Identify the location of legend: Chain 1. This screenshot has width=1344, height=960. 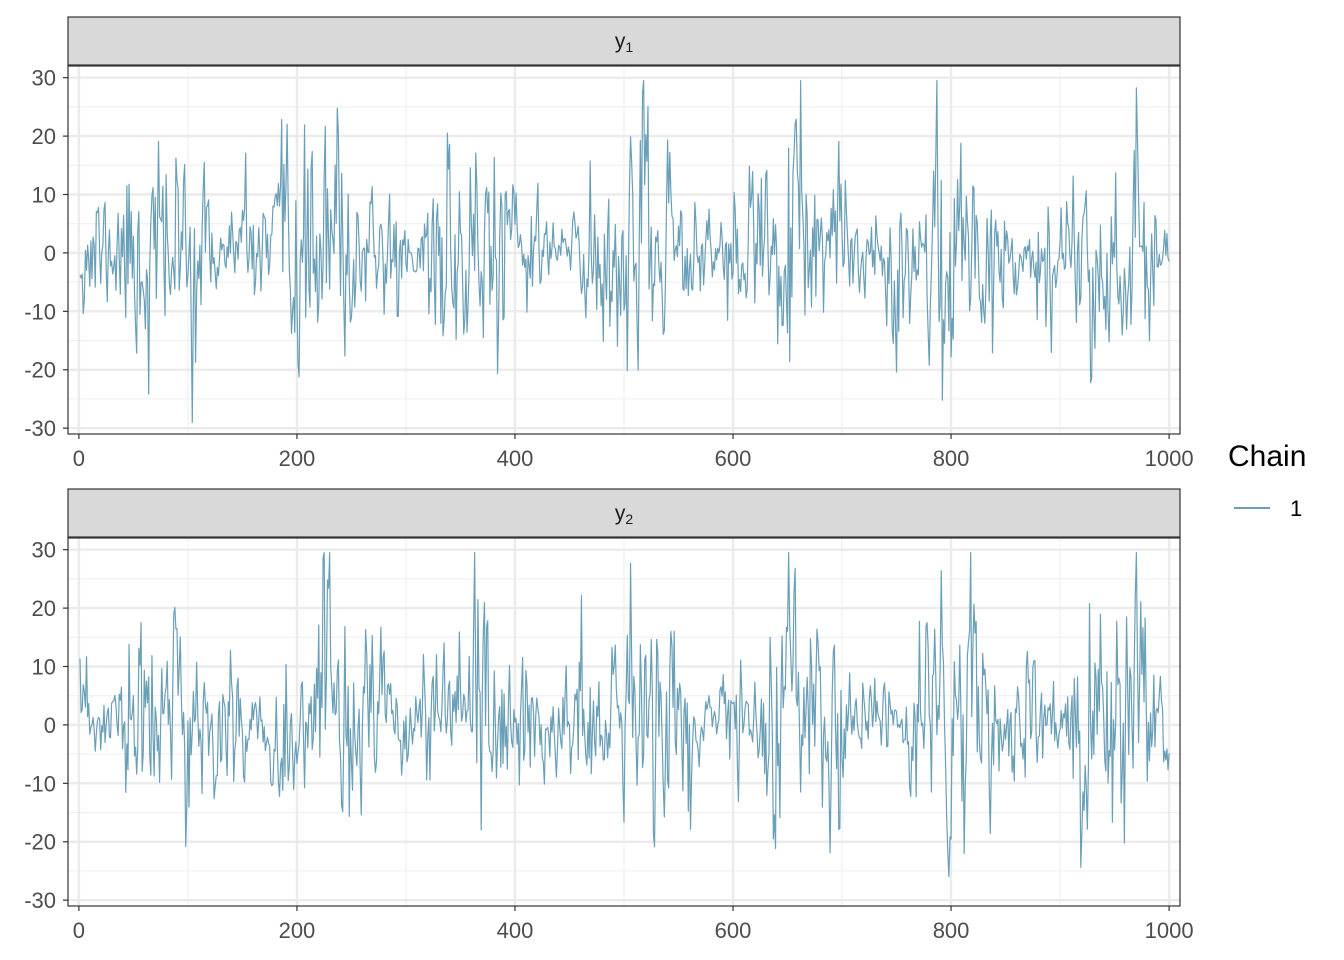
(1267, 480).